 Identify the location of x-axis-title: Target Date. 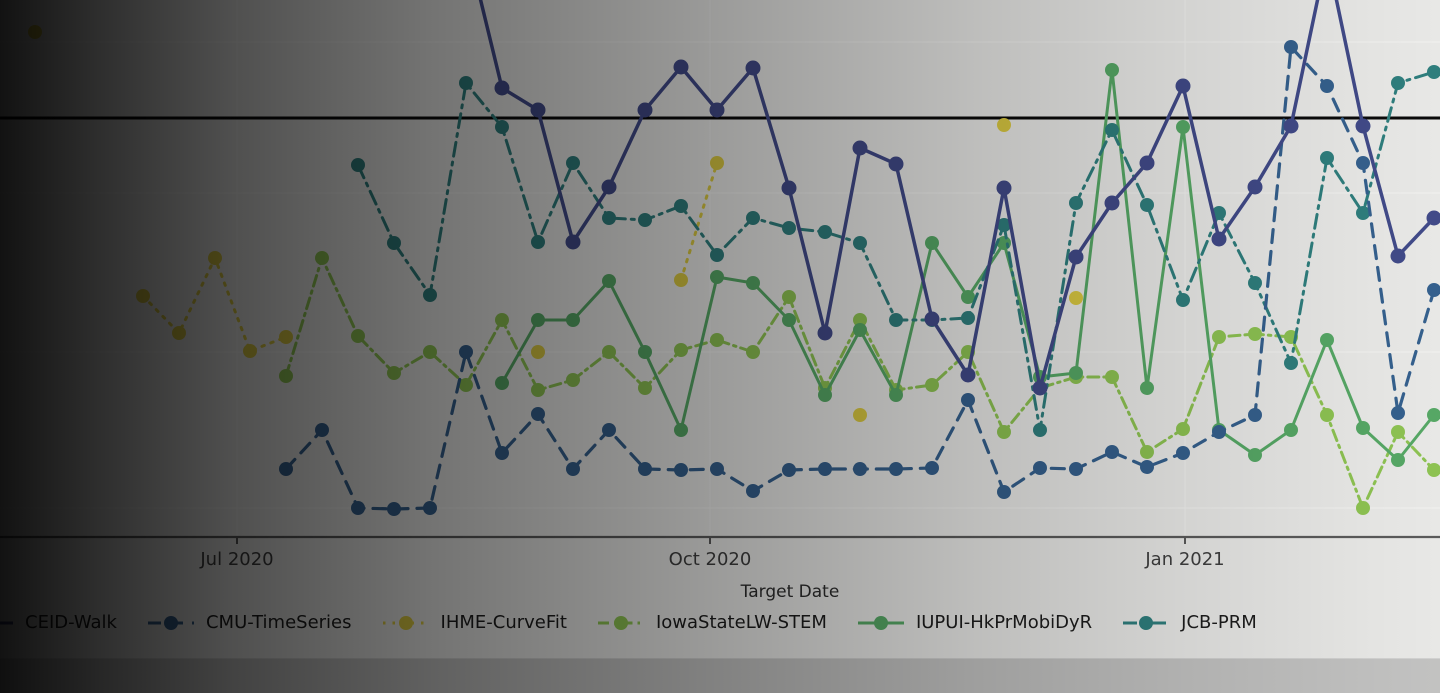
(790, 592).